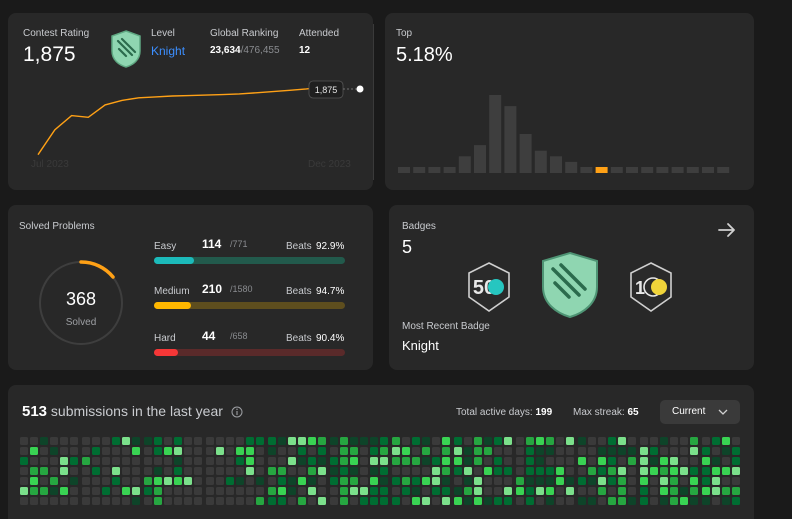 The height and width of the screenshot is (519, 792). What do you see at coordinates (570, 285) in the screenshot?
I see `knight-badge-large-icon` at bounding box center [570, 285].